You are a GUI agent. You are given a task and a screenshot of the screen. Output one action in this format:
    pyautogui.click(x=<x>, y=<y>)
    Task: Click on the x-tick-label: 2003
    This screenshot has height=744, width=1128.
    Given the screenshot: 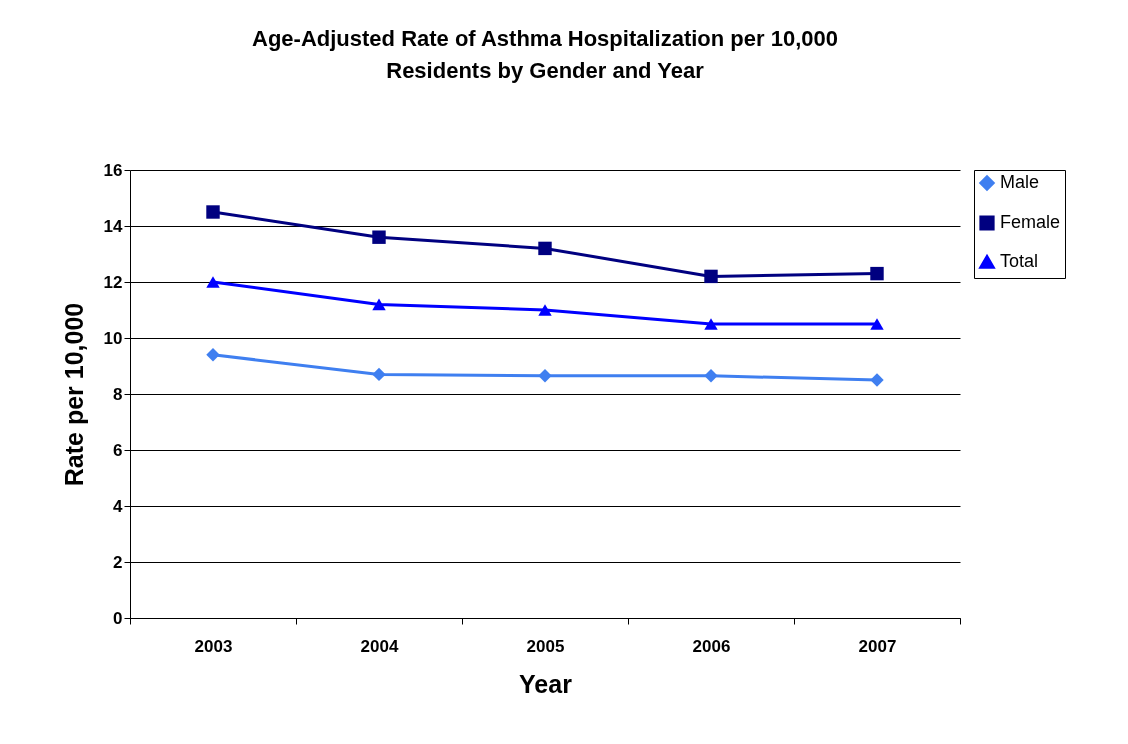 What is the action you would take?
    pyautogui.click(x=213, y=646)
    